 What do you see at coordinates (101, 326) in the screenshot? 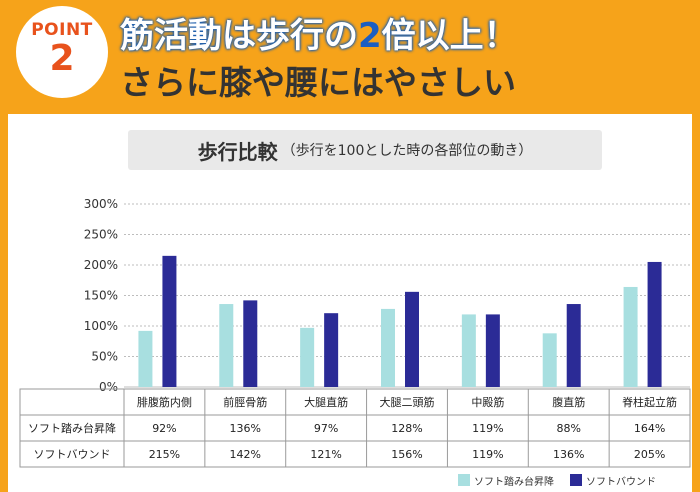
I see `y-tick-label: 100%` at bounding box center [101, 326].